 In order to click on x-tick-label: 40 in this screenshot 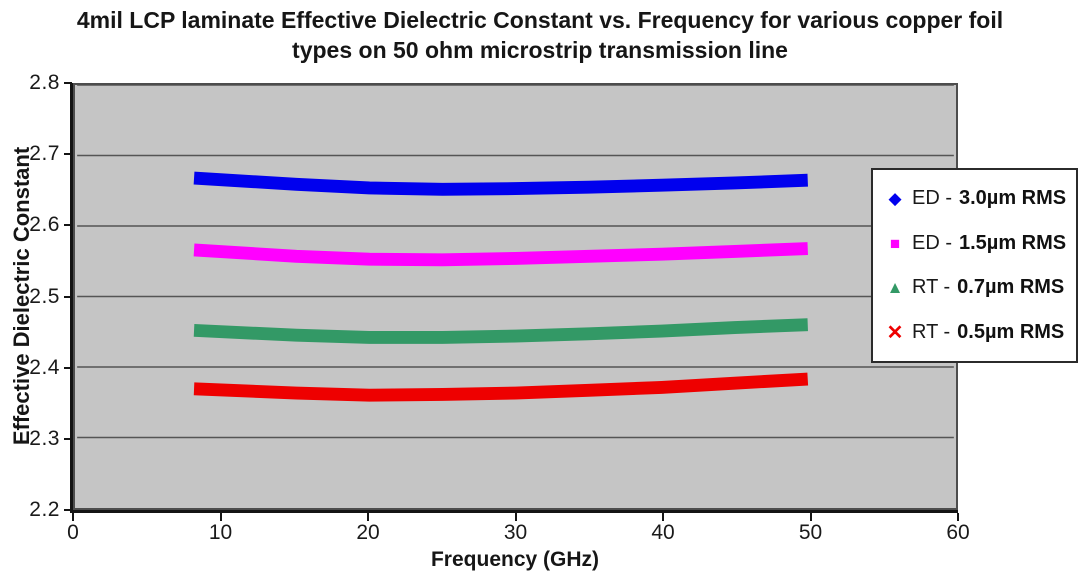, I will do `click(663, 532)`.